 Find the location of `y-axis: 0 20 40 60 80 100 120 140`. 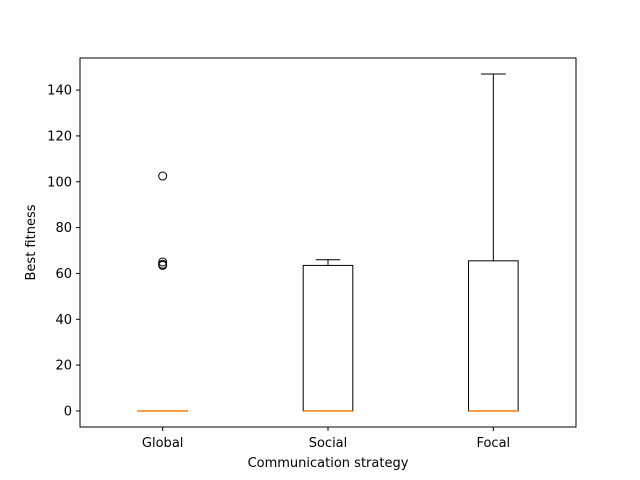

y-axis: 0 20 40 60 80 100 120 140 is located at coordinates (63, 251).